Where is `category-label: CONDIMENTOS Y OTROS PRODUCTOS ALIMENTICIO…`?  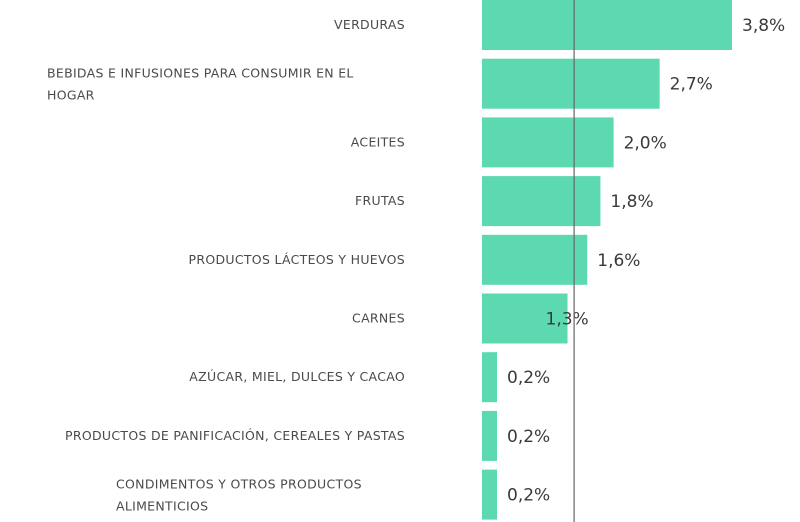 category-label: CONDIMENTOS Y OTROS PRODUCTOS ALIMENTICIO… is located at coordinates (239, 495).